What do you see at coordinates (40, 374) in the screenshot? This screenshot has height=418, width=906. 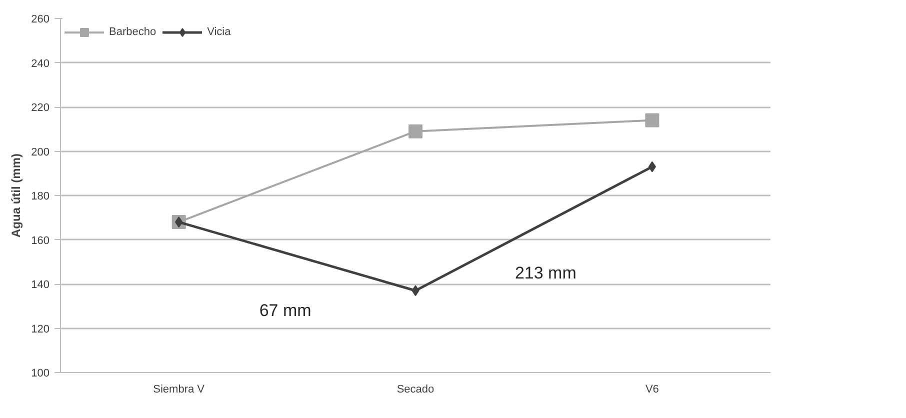 I see `y-tick-label: 100` at bounding box center [40, 374].